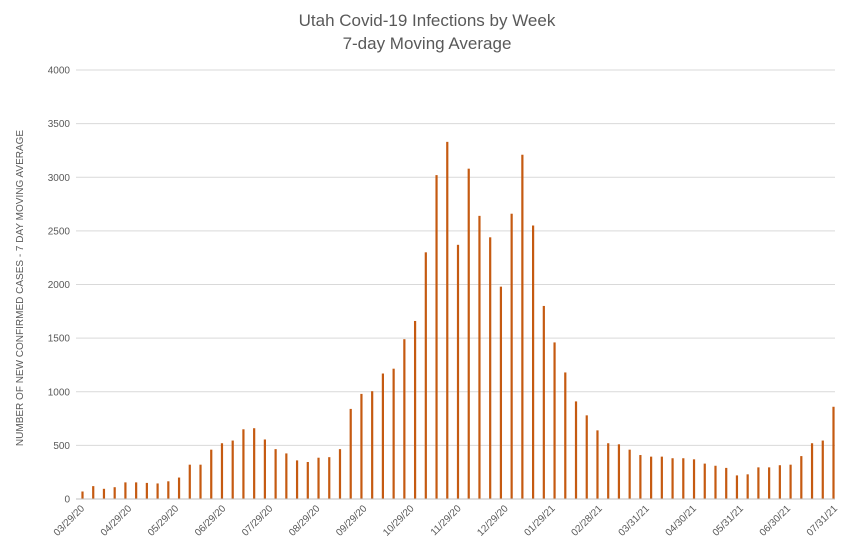 This screenshot has height=548, width=850. I want to click on chart-title: Utah Covid-19 Infections by Week, so click(427, 20).